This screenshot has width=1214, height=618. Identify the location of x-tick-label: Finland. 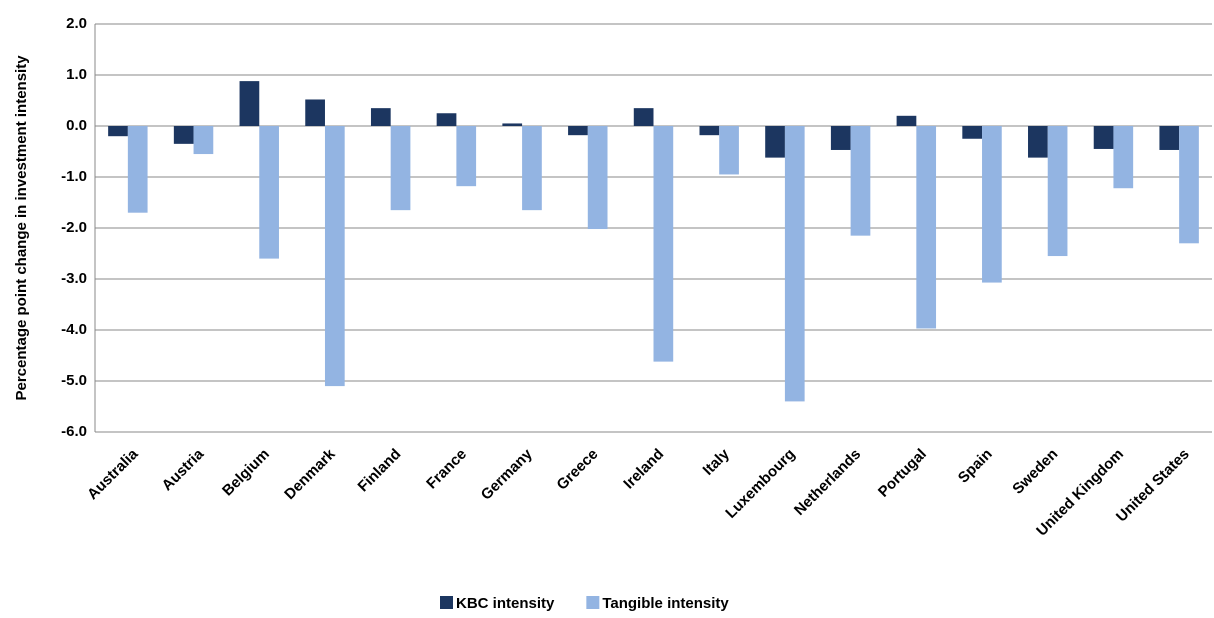
(380, 471).